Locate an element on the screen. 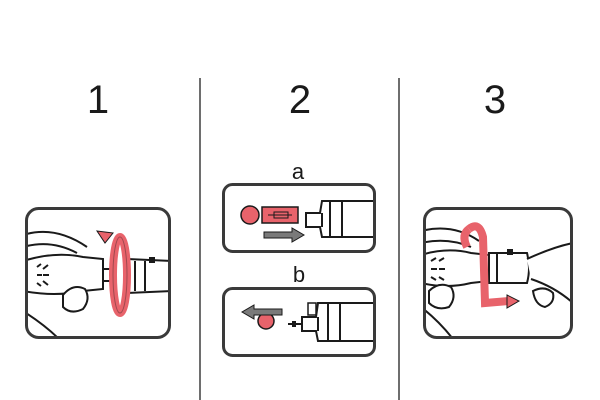  step-2b-illustration is located at coordinates (299, 322).